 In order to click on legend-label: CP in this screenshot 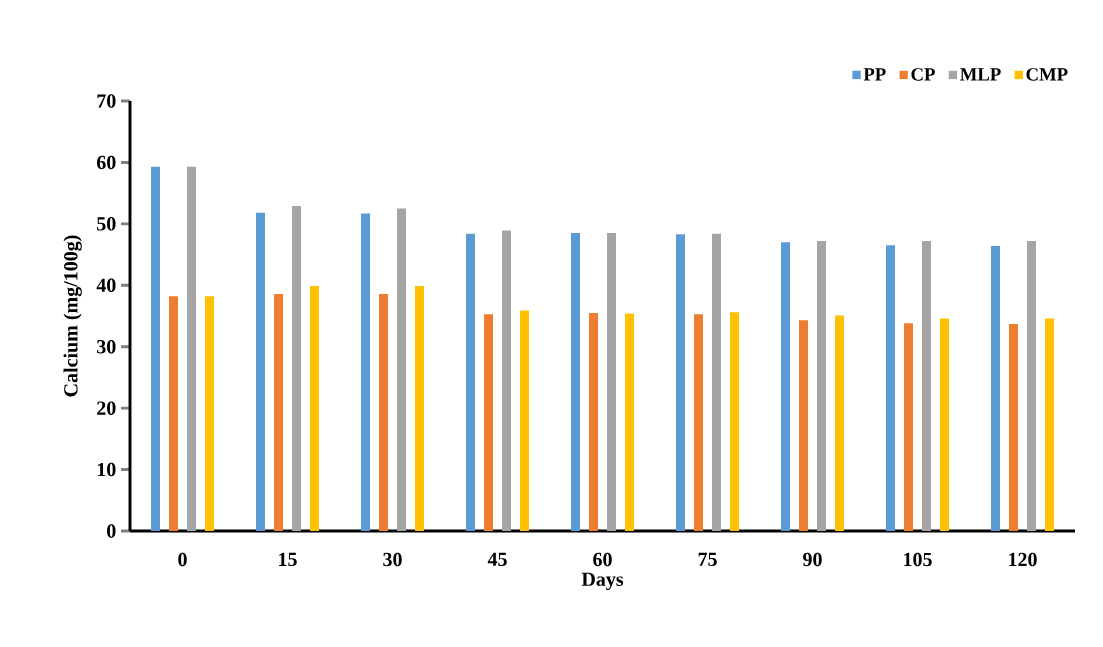, I will do `click(923, 74)`.